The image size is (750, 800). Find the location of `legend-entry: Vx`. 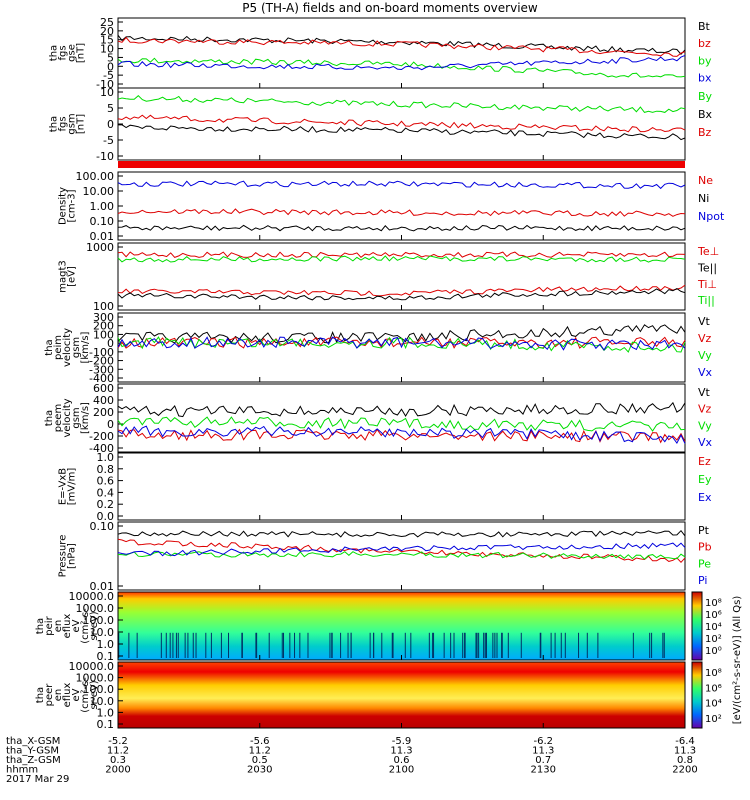

legend-entry: Vx is located at coordinates (705, 442).